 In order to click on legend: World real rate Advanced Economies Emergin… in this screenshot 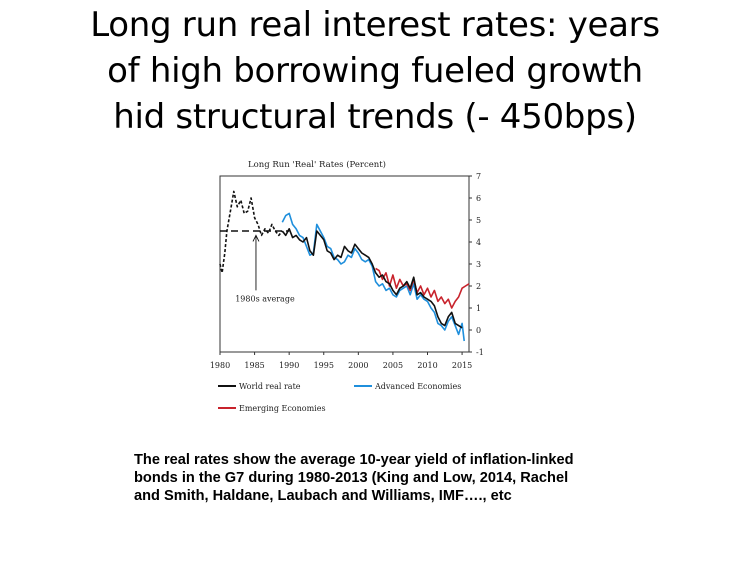, I will do `click(339, 397)`.